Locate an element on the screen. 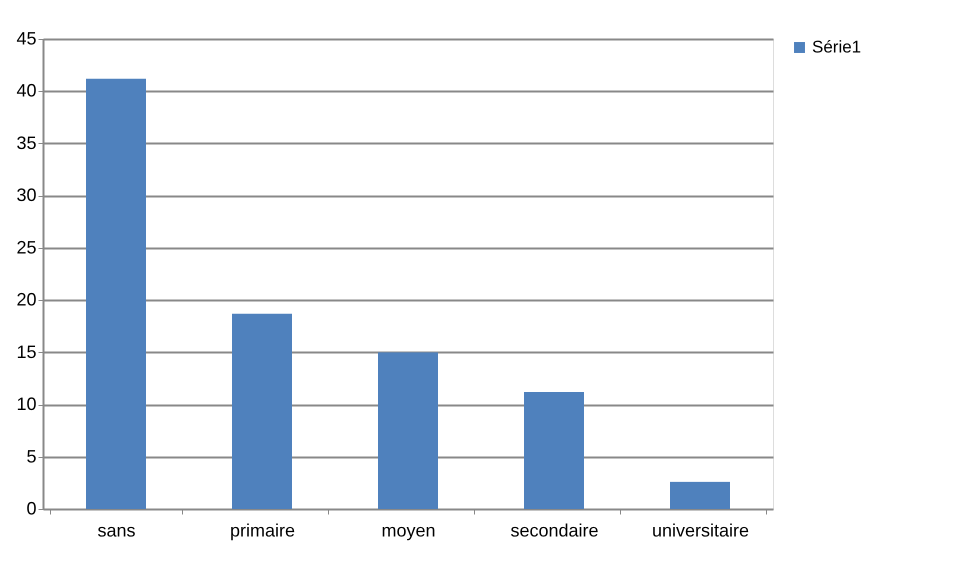 The height and width of the screenshot is (573, 960). y-tick-label: 20 is located at coordinates (26, 300).